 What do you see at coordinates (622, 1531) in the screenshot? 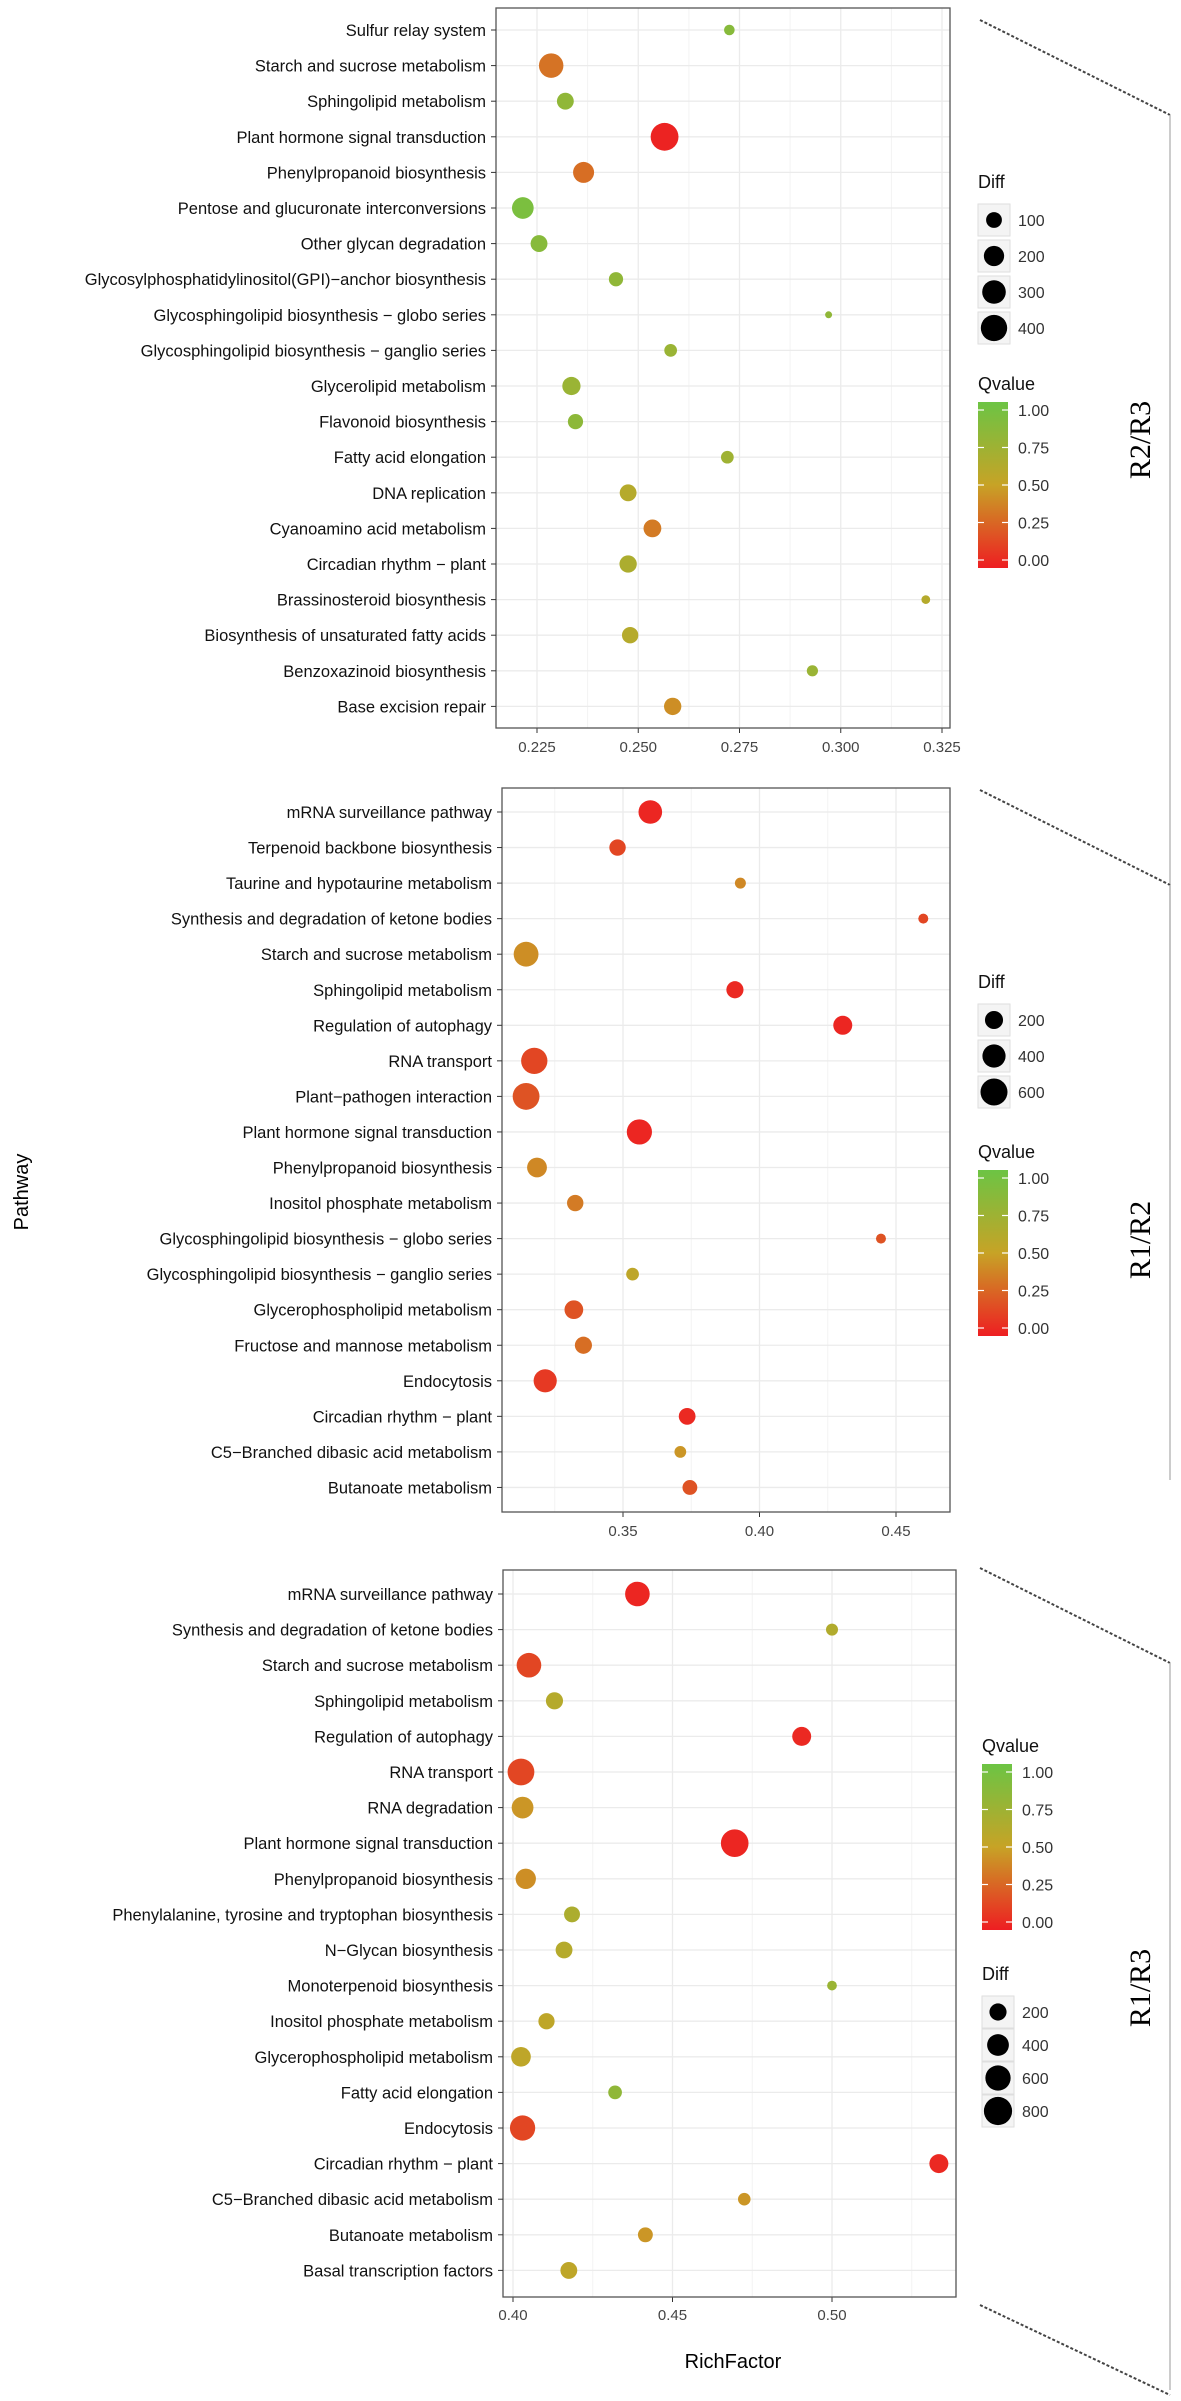
I see `x-tick-label: 0.35` at bounding box center [622, 1531].